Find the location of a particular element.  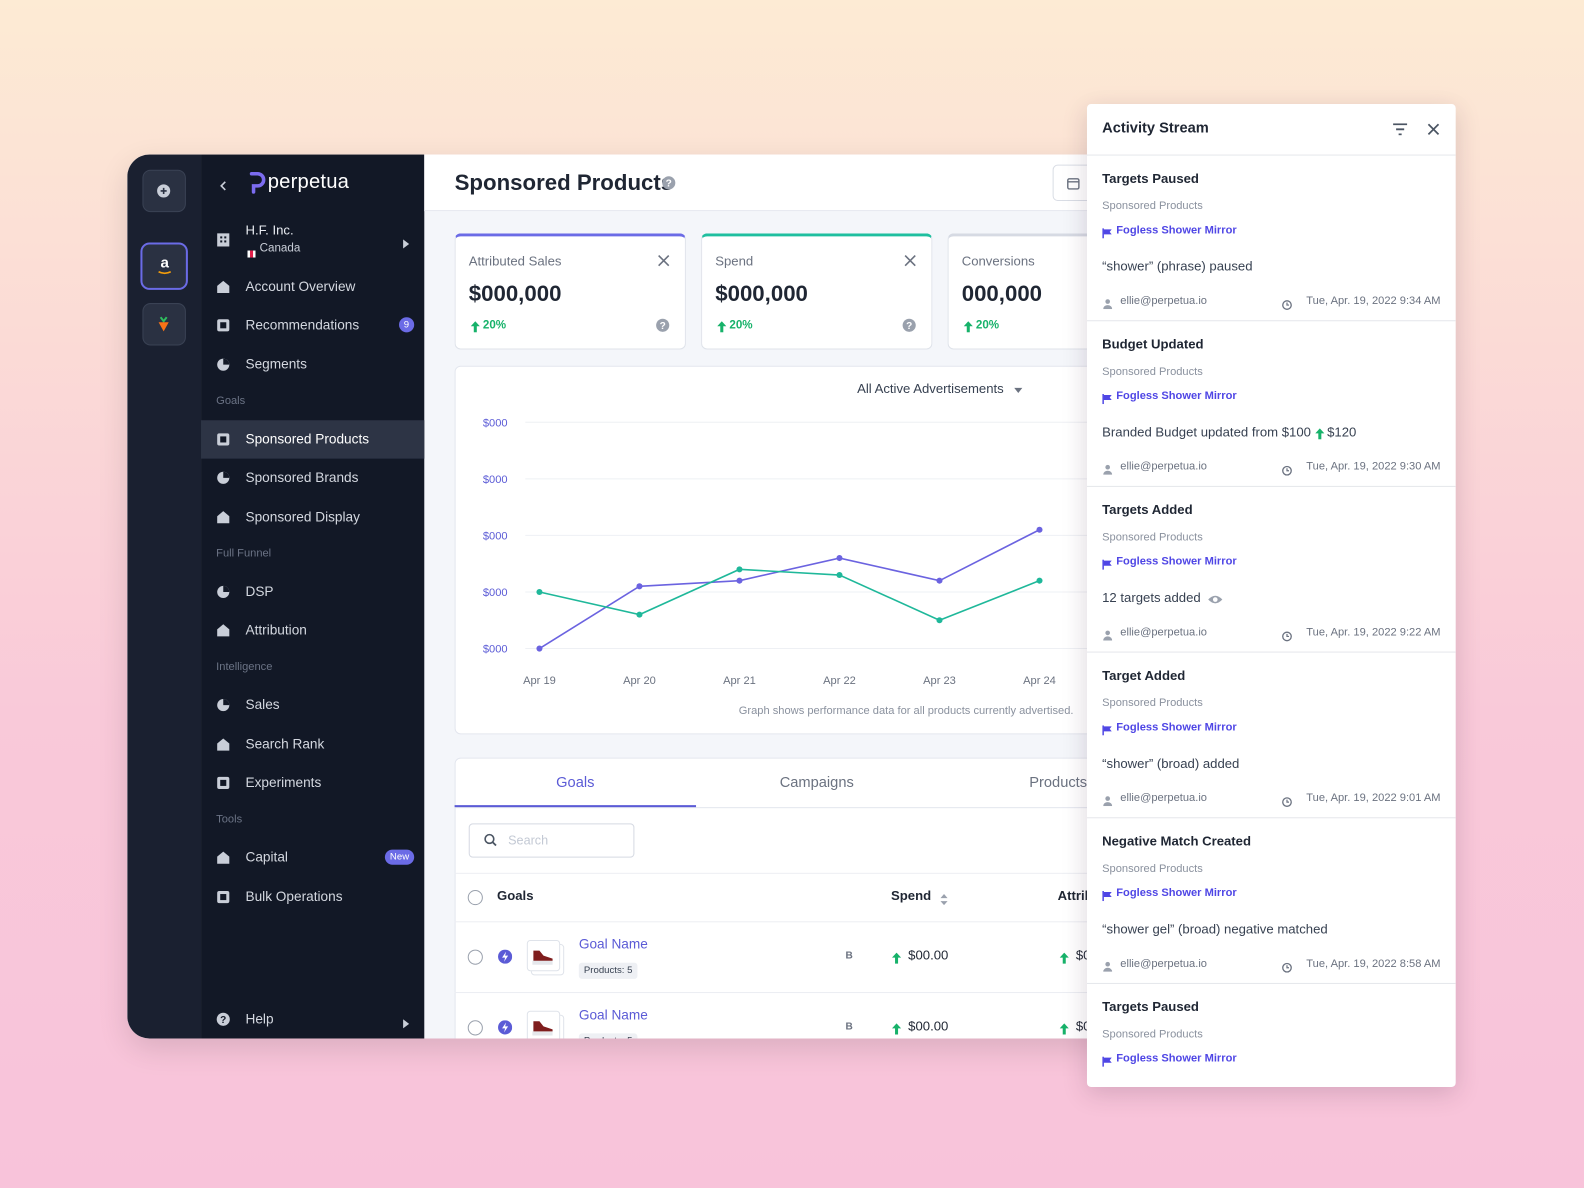

nav-item: Sales is located at coordinates (262, 705).